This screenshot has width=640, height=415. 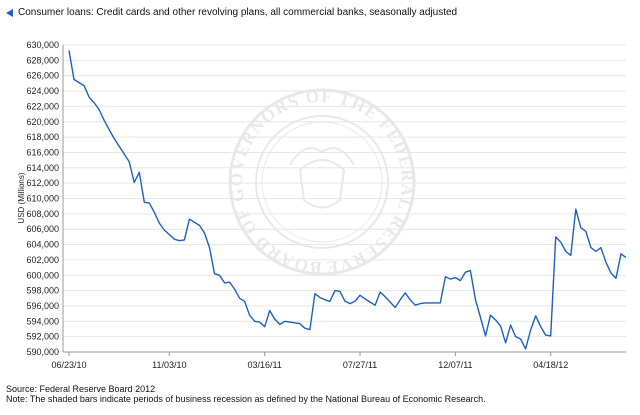 What do you see at coordinates (42, 291) in the screenshot?
I see `y-tick-label: 598,000` at bounding box center [42, 291].